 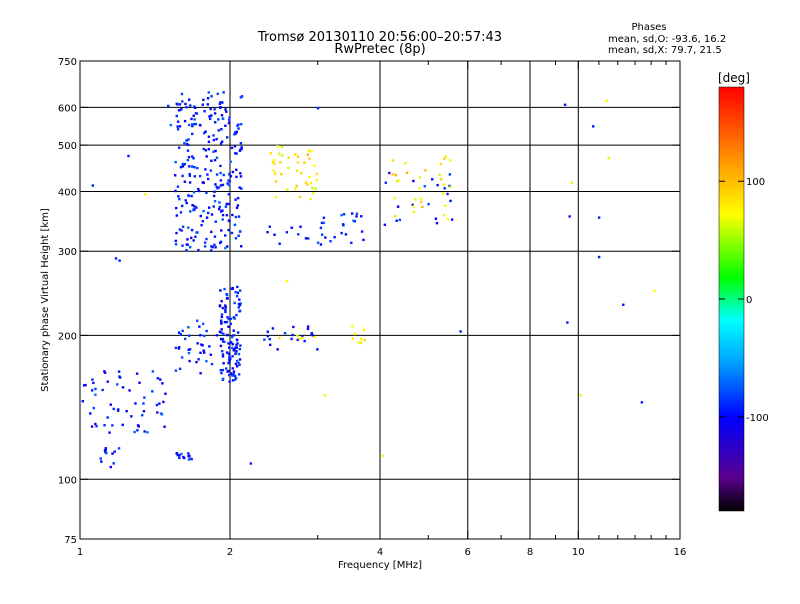 What do you see at coordinates (45, 300) in the screenshot?
I see `y-axis-label: Stationary phase Virtual Height [km]` at bounding box center [45, 300].